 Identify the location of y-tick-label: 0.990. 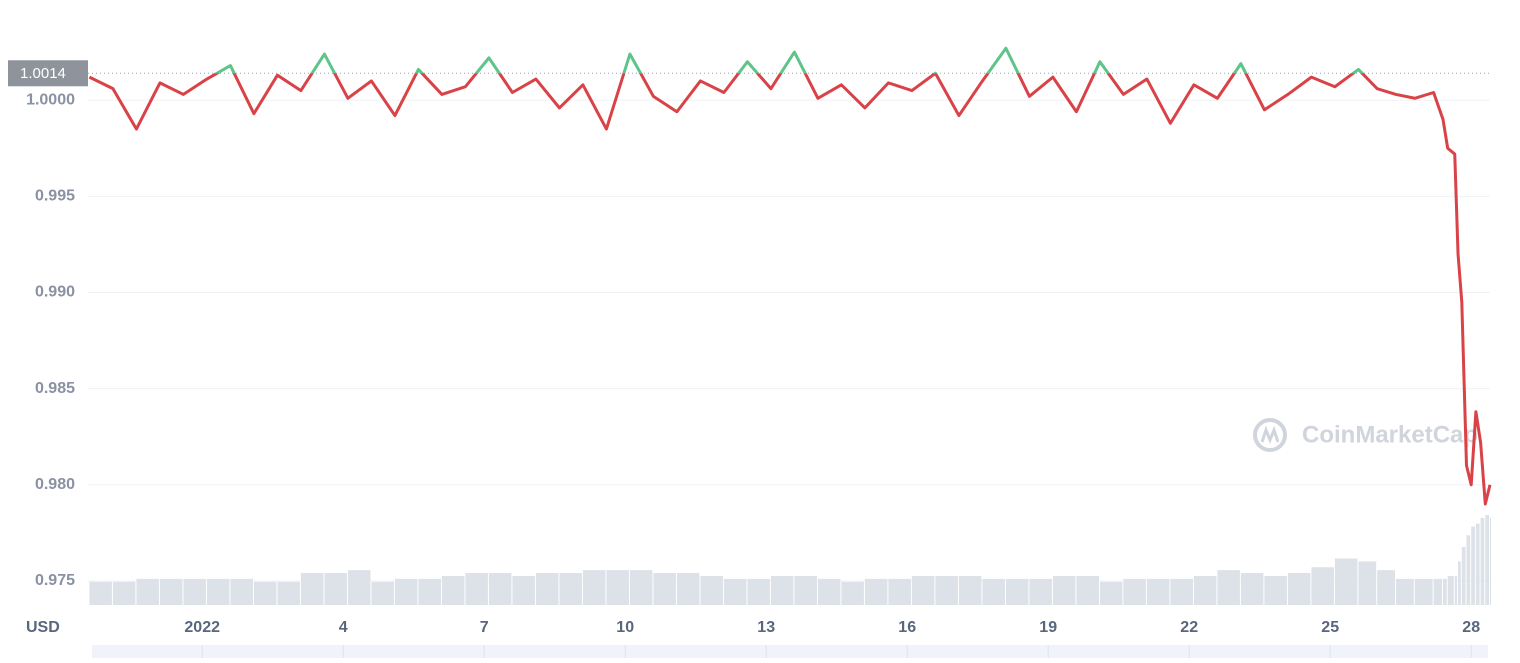
(55, 292).